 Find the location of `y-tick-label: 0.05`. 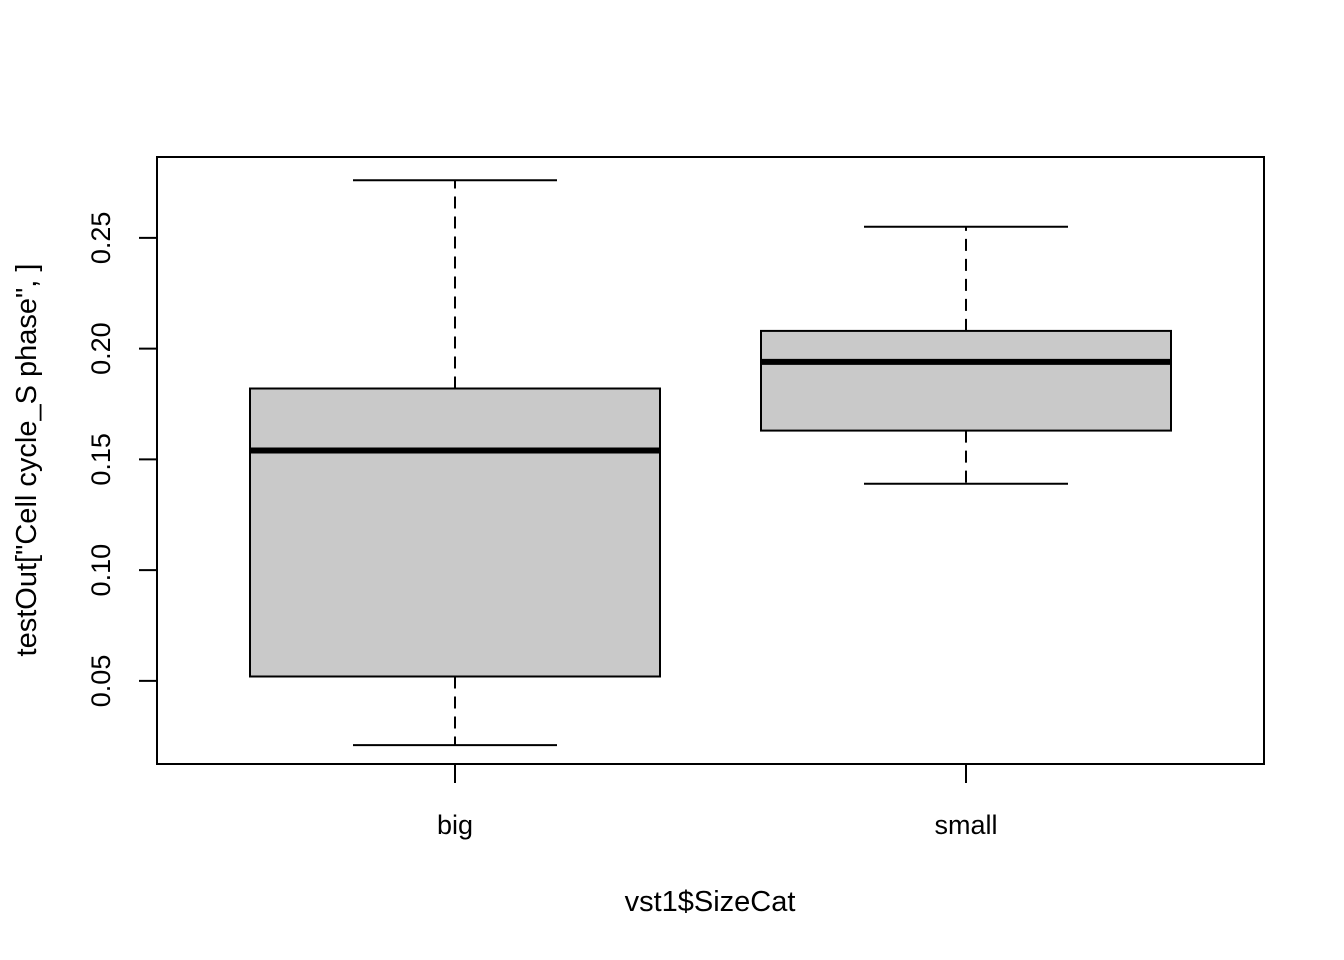

y-tick-label: 0.05 is located at coordinates (101, 681).